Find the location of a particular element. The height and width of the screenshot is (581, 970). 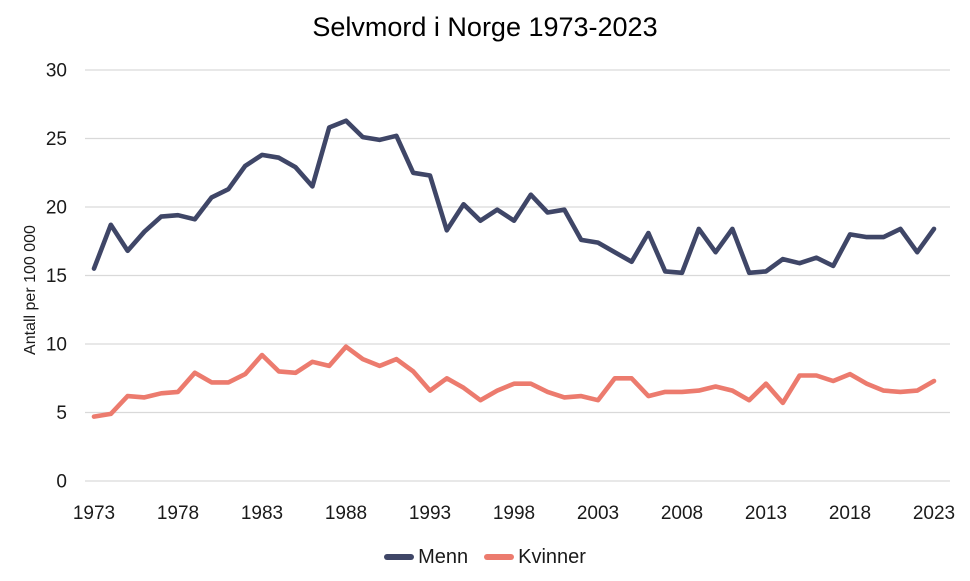

x-tick-label-1993: 1993 is located at coordinates (430, 513).